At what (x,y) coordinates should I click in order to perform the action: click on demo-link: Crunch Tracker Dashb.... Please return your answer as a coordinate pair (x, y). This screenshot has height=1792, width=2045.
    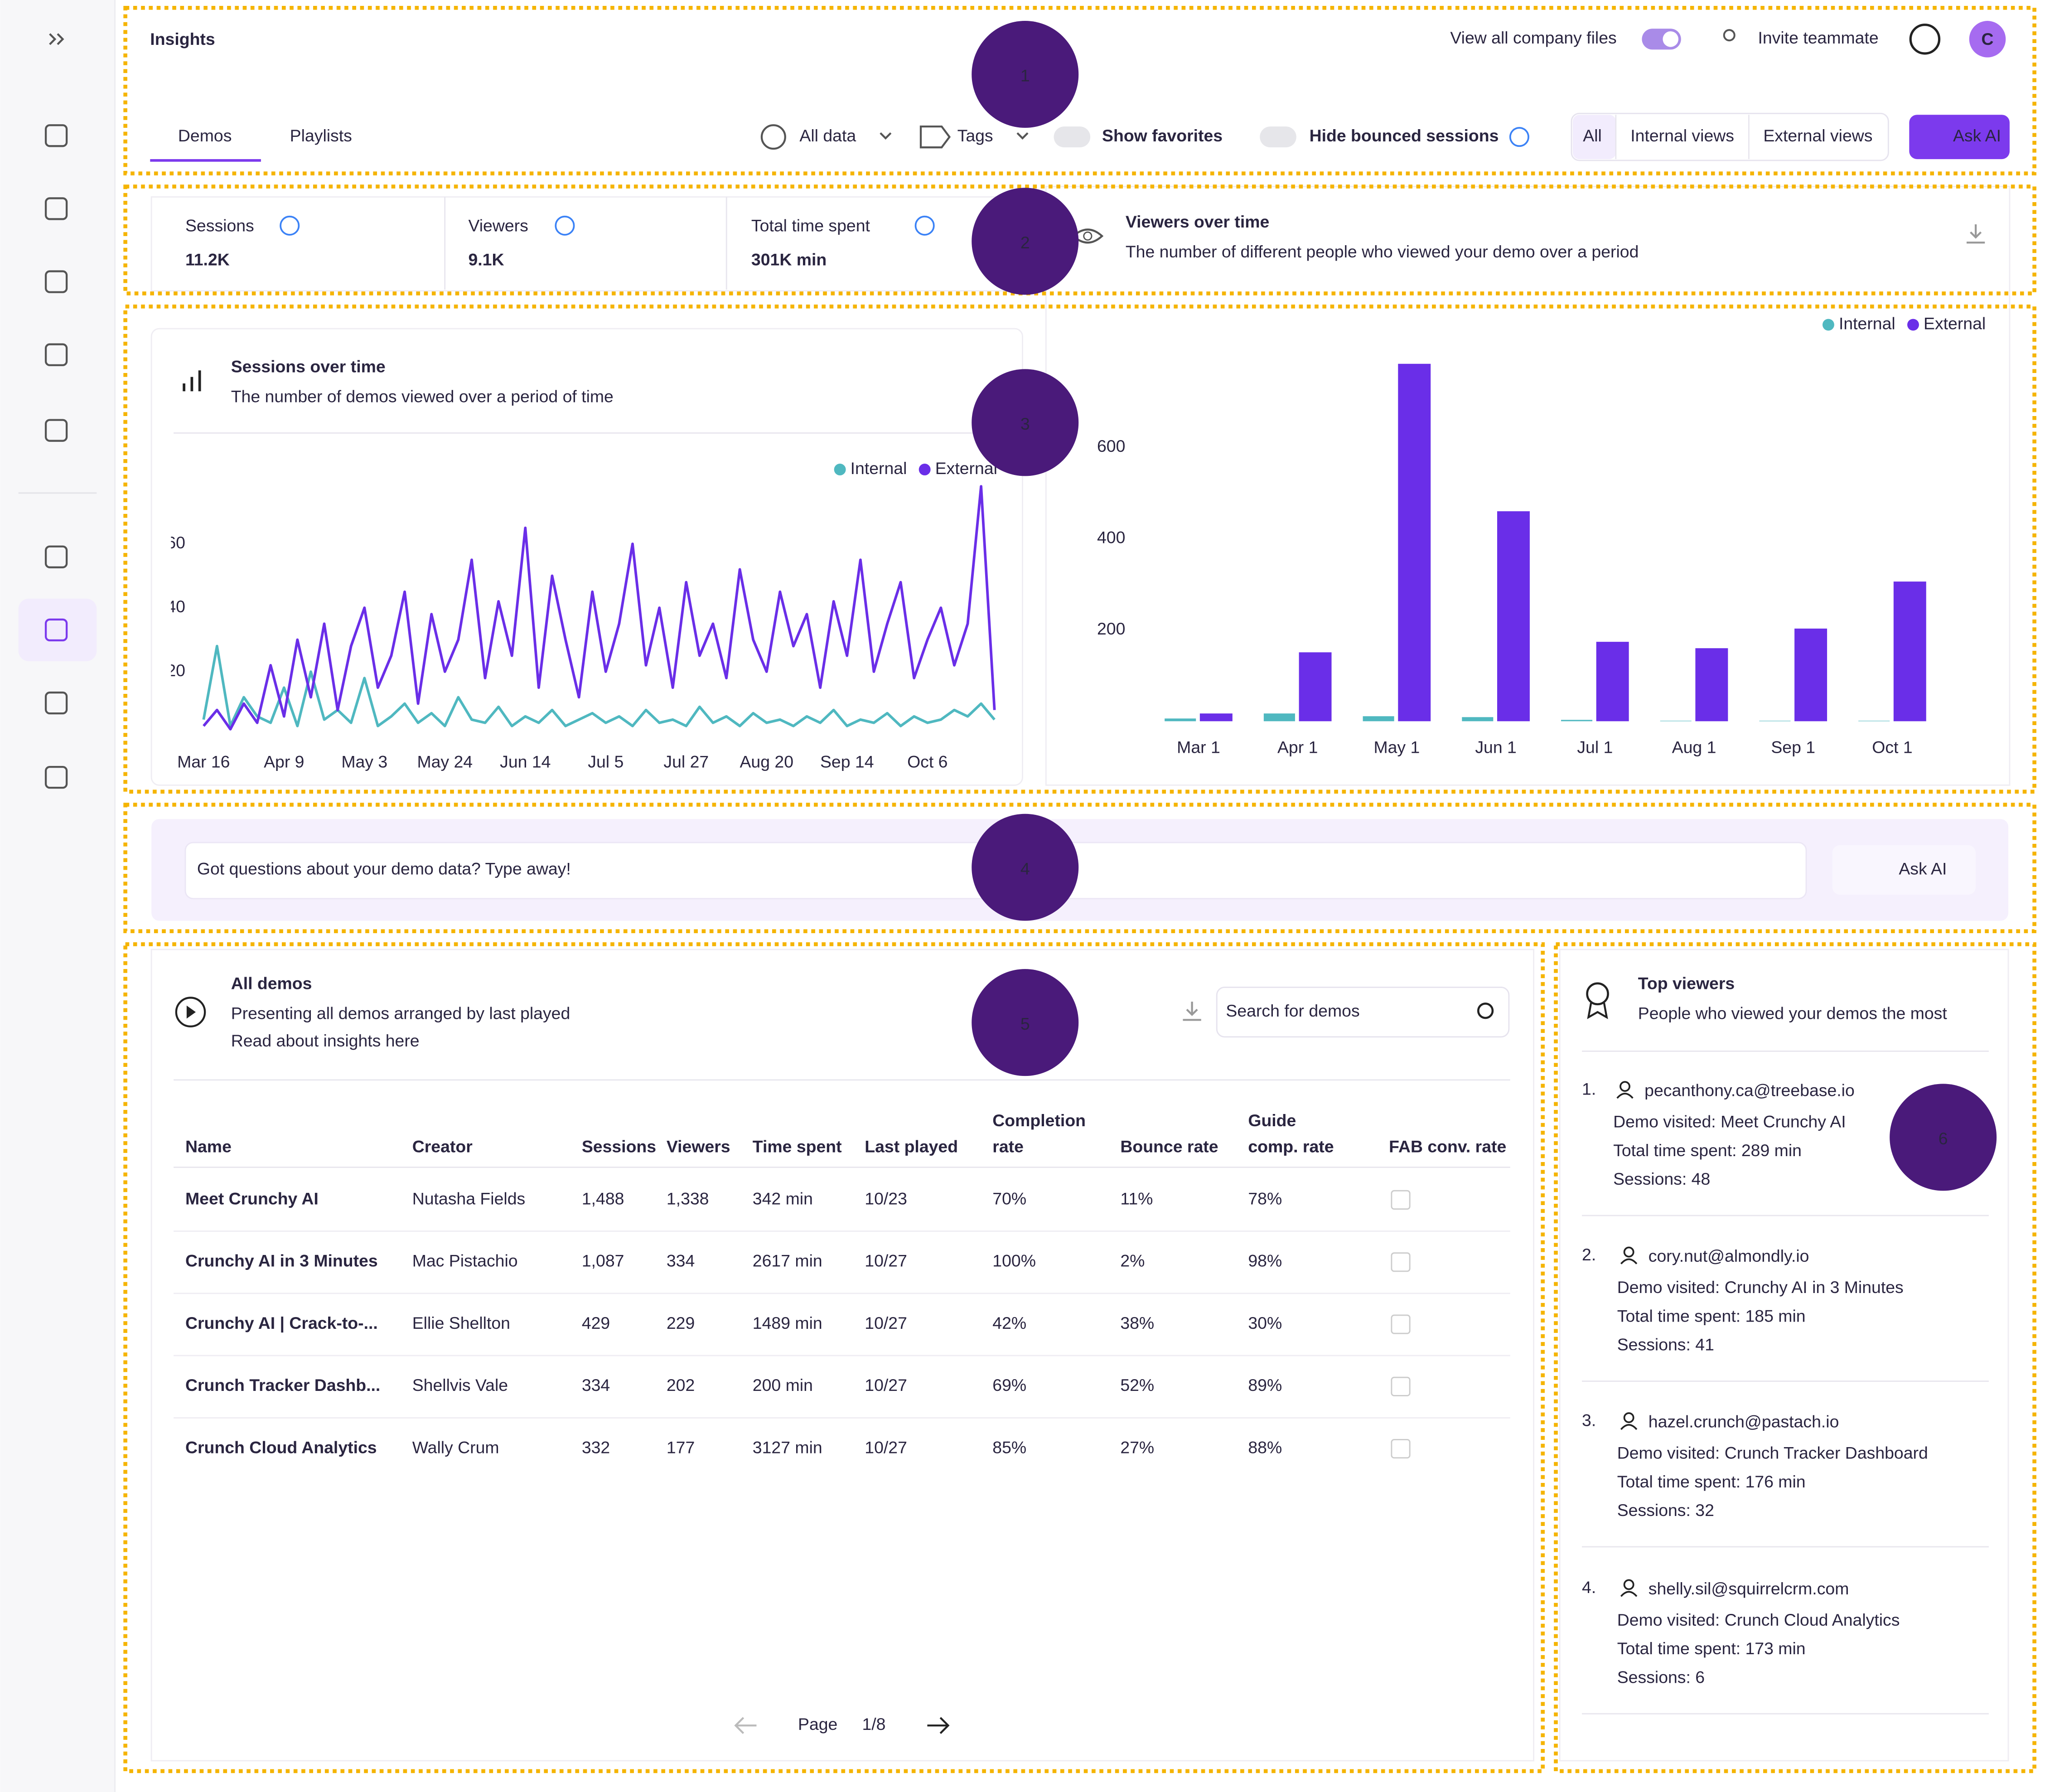
    Looking at the image, I should click on (282, 1385).